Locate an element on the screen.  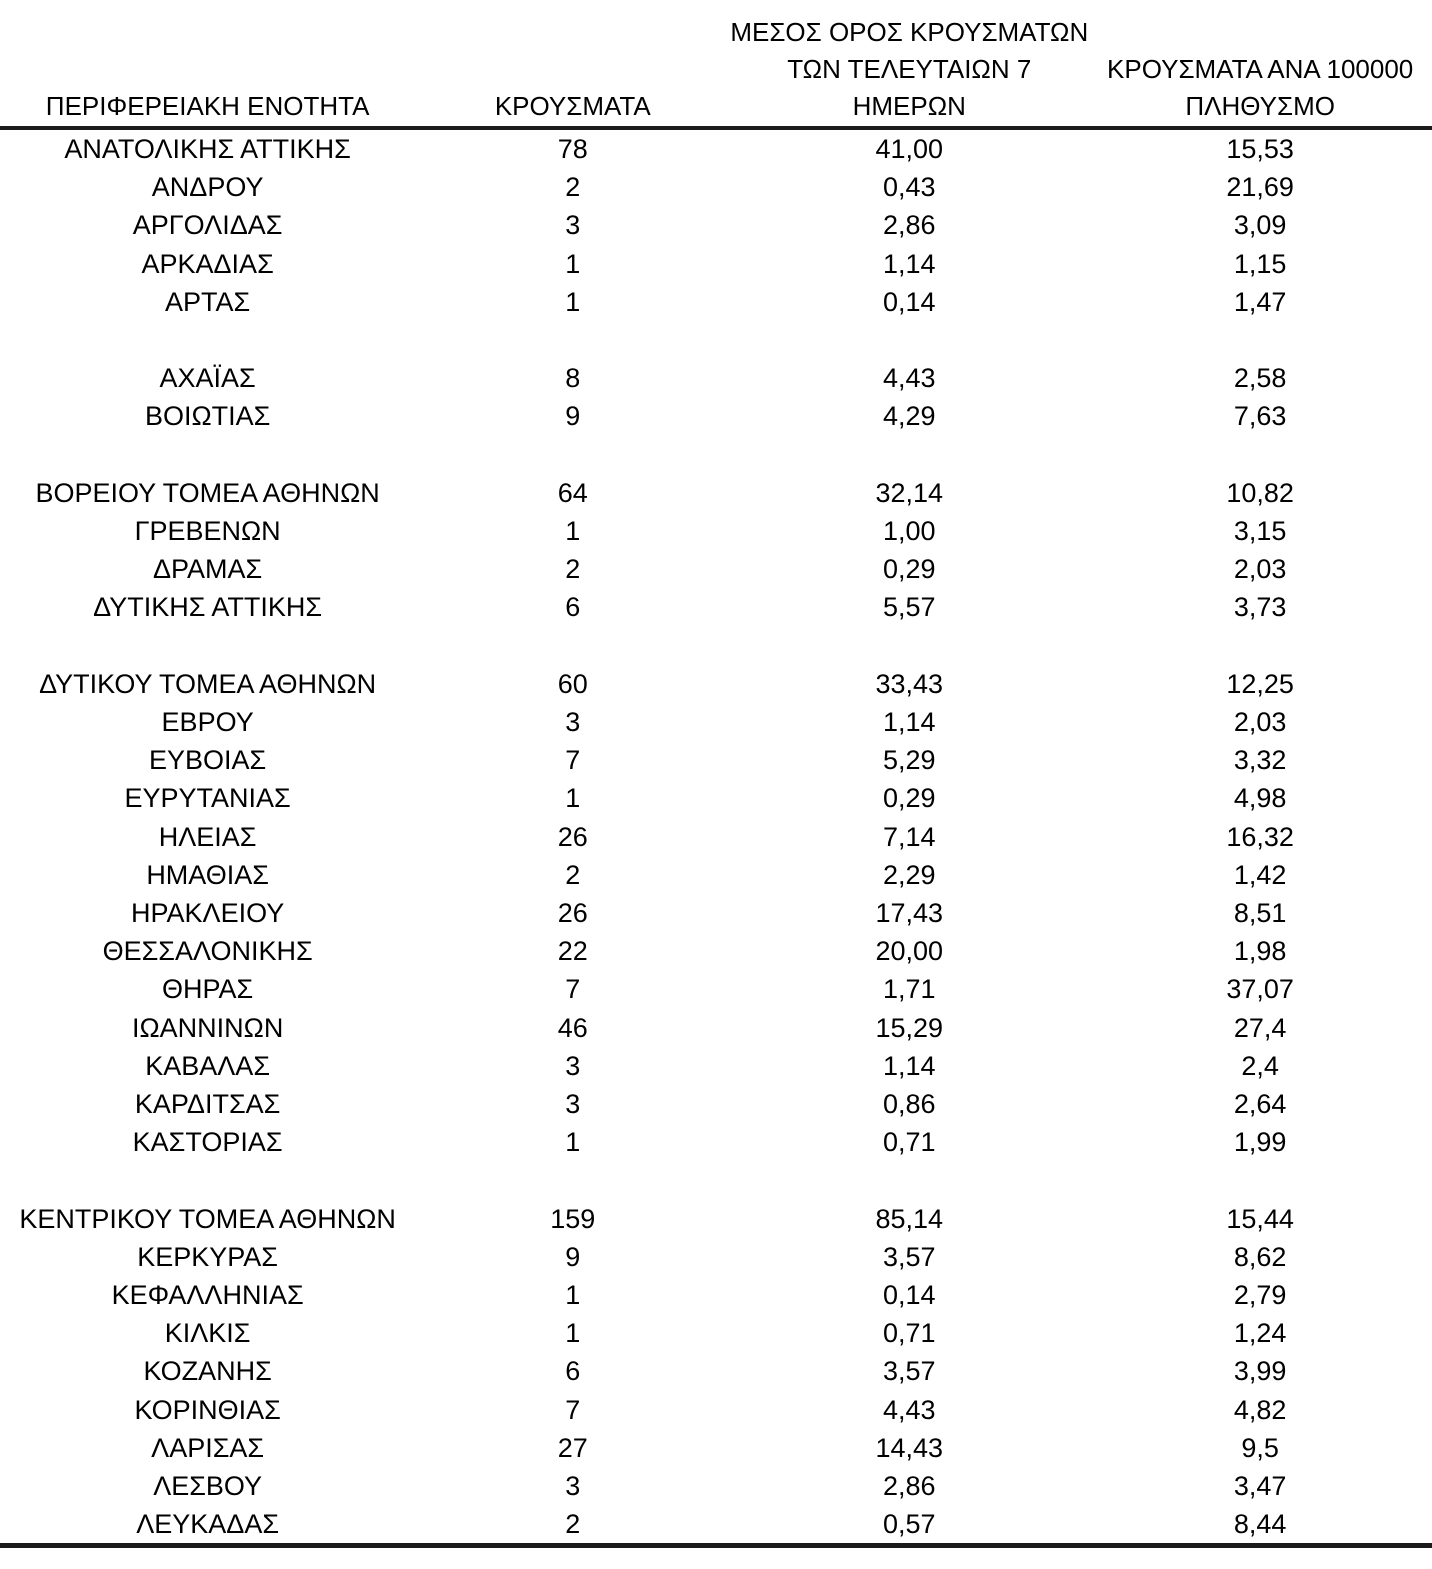
avg7-cell: 15,29 is located at coordinates (909, 1027).